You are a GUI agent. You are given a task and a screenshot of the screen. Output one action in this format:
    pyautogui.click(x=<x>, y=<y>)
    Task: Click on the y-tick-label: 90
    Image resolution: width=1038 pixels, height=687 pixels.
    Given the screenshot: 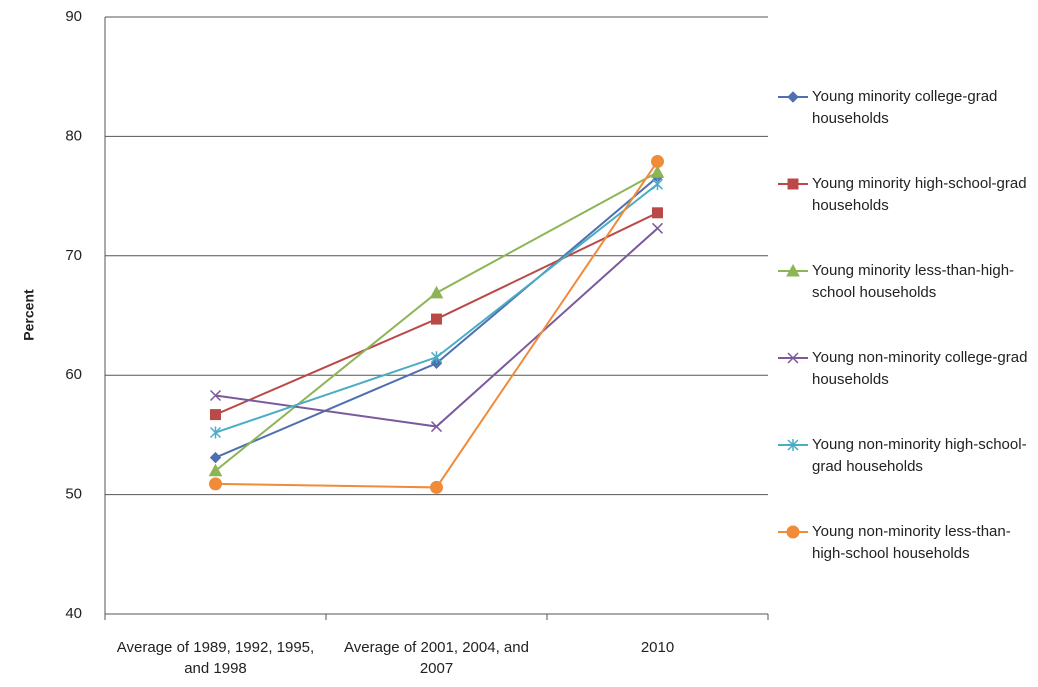 What is the action you would take?
    pyautogui.click(x=73, y=16)
    